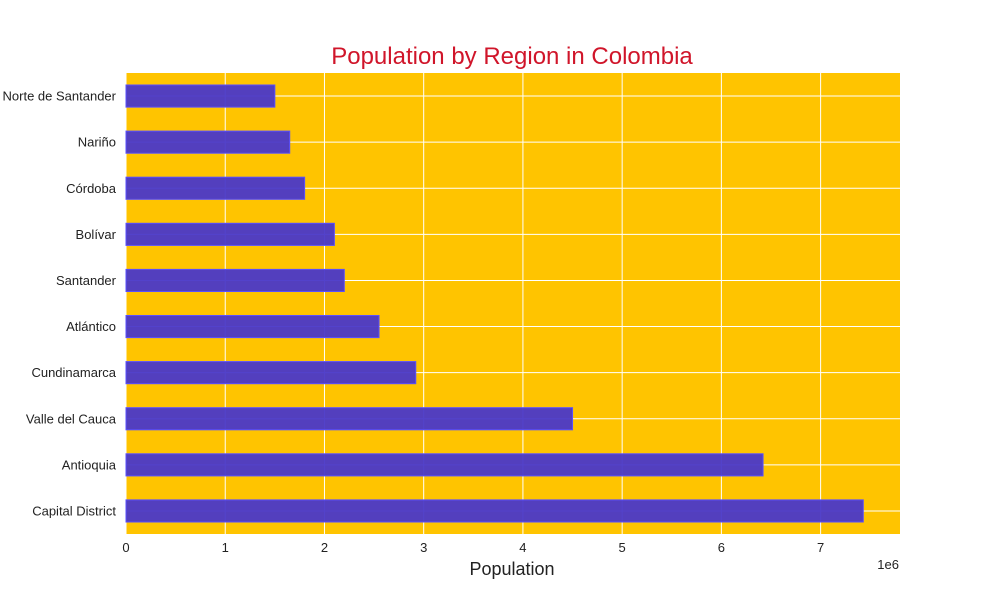  What do you see at coordinates (473, 547) in the screenshot?
I see `x-tick-labels: 0 1 2 3 4 5 6 7` at bounding box center [473, 547].